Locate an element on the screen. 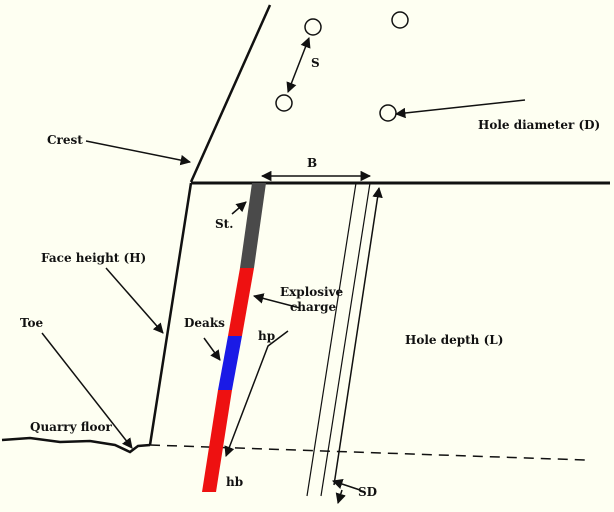 This screenshot has width=614, height=512. explosive-charge-label-line2: charge is located at coordinates (313, 307).